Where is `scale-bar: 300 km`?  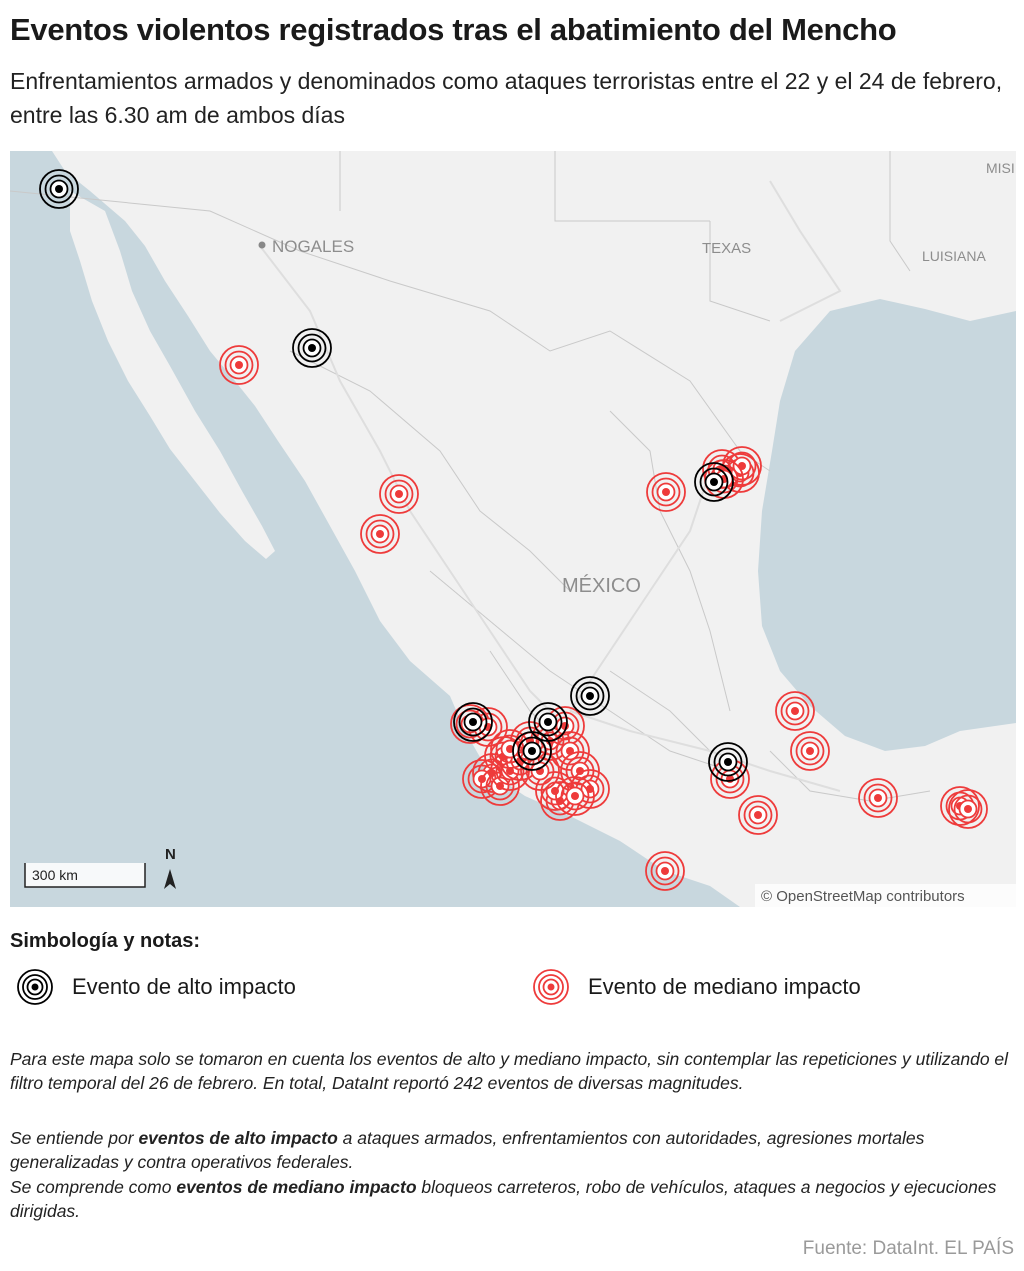 scale-bar: 300 km is located at coordinates (85, 875).